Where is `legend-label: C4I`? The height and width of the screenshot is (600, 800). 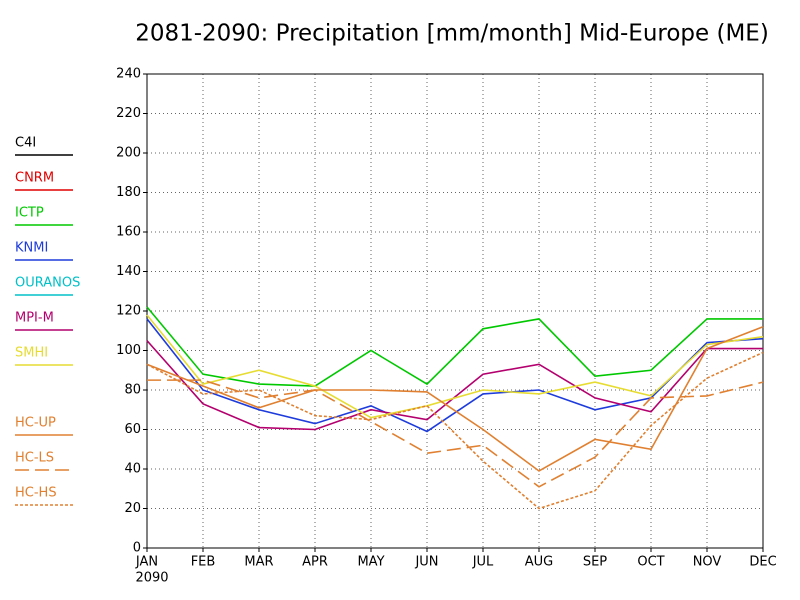
legend-label: C4I is located at coordinates (25, 143).